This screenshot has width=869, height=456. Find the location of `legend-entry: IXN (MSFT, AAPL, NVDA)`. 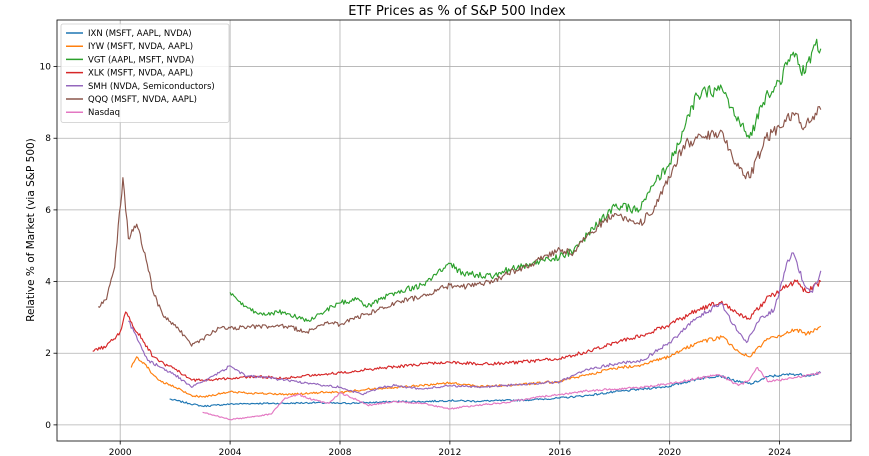

legend-entry: IXN (MSFT, AAPL, NVDA) is located at coordinates (140, 34).